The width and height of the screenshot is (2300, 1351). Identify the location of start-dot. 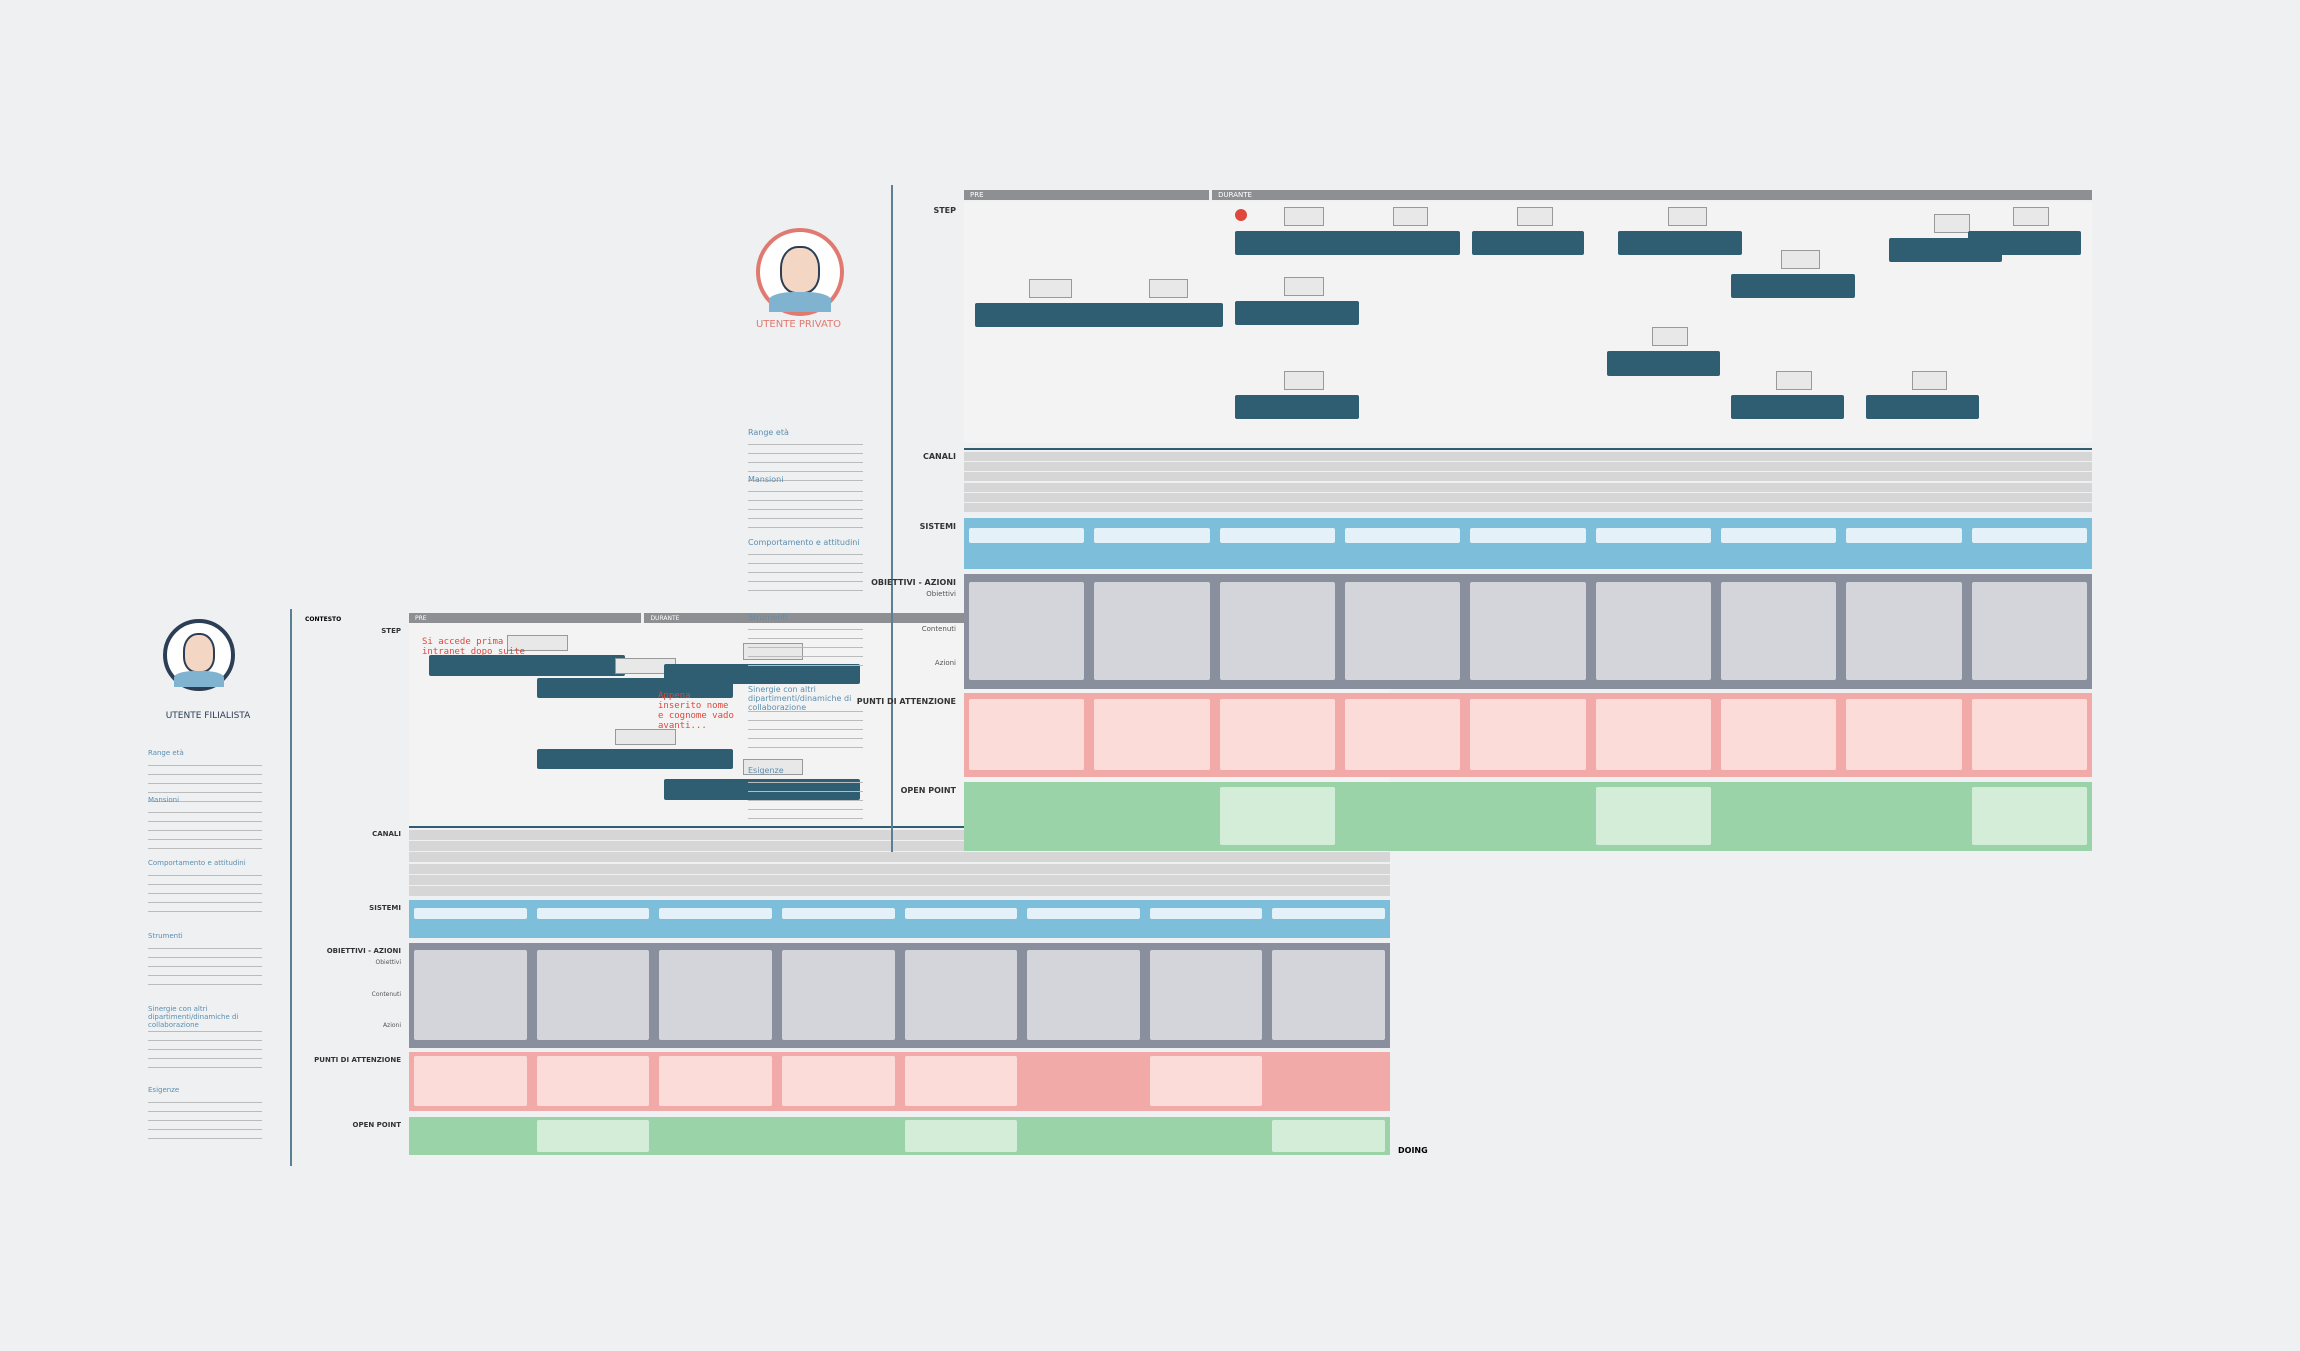
(1240, 215).